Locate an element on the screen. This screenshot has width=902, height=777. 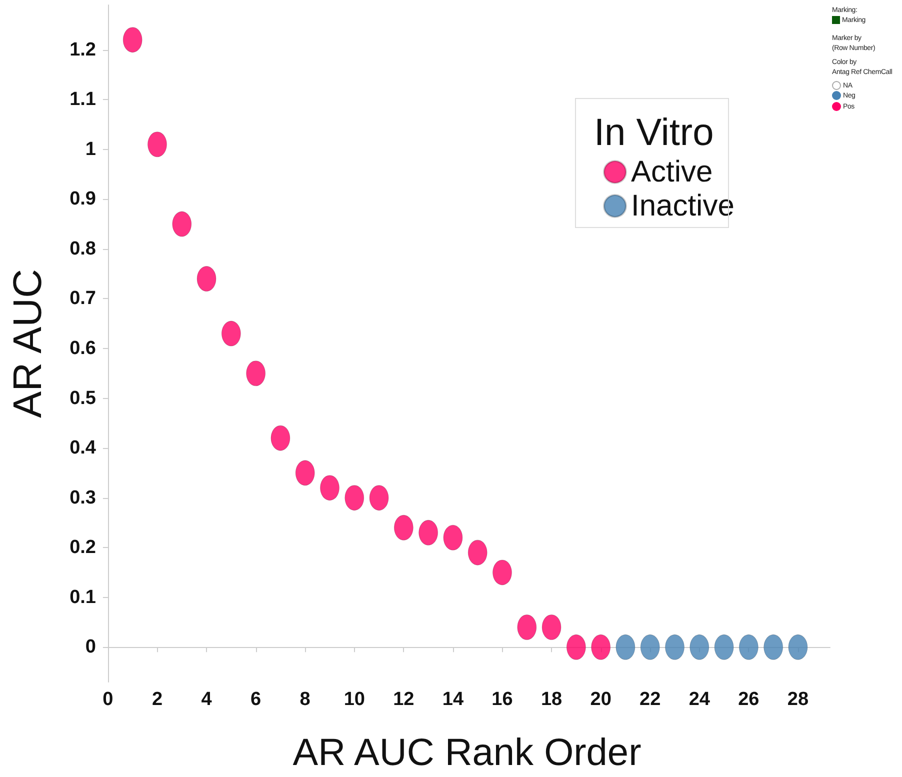
x-tick-label: 6 is located at coordinates (256, 699).